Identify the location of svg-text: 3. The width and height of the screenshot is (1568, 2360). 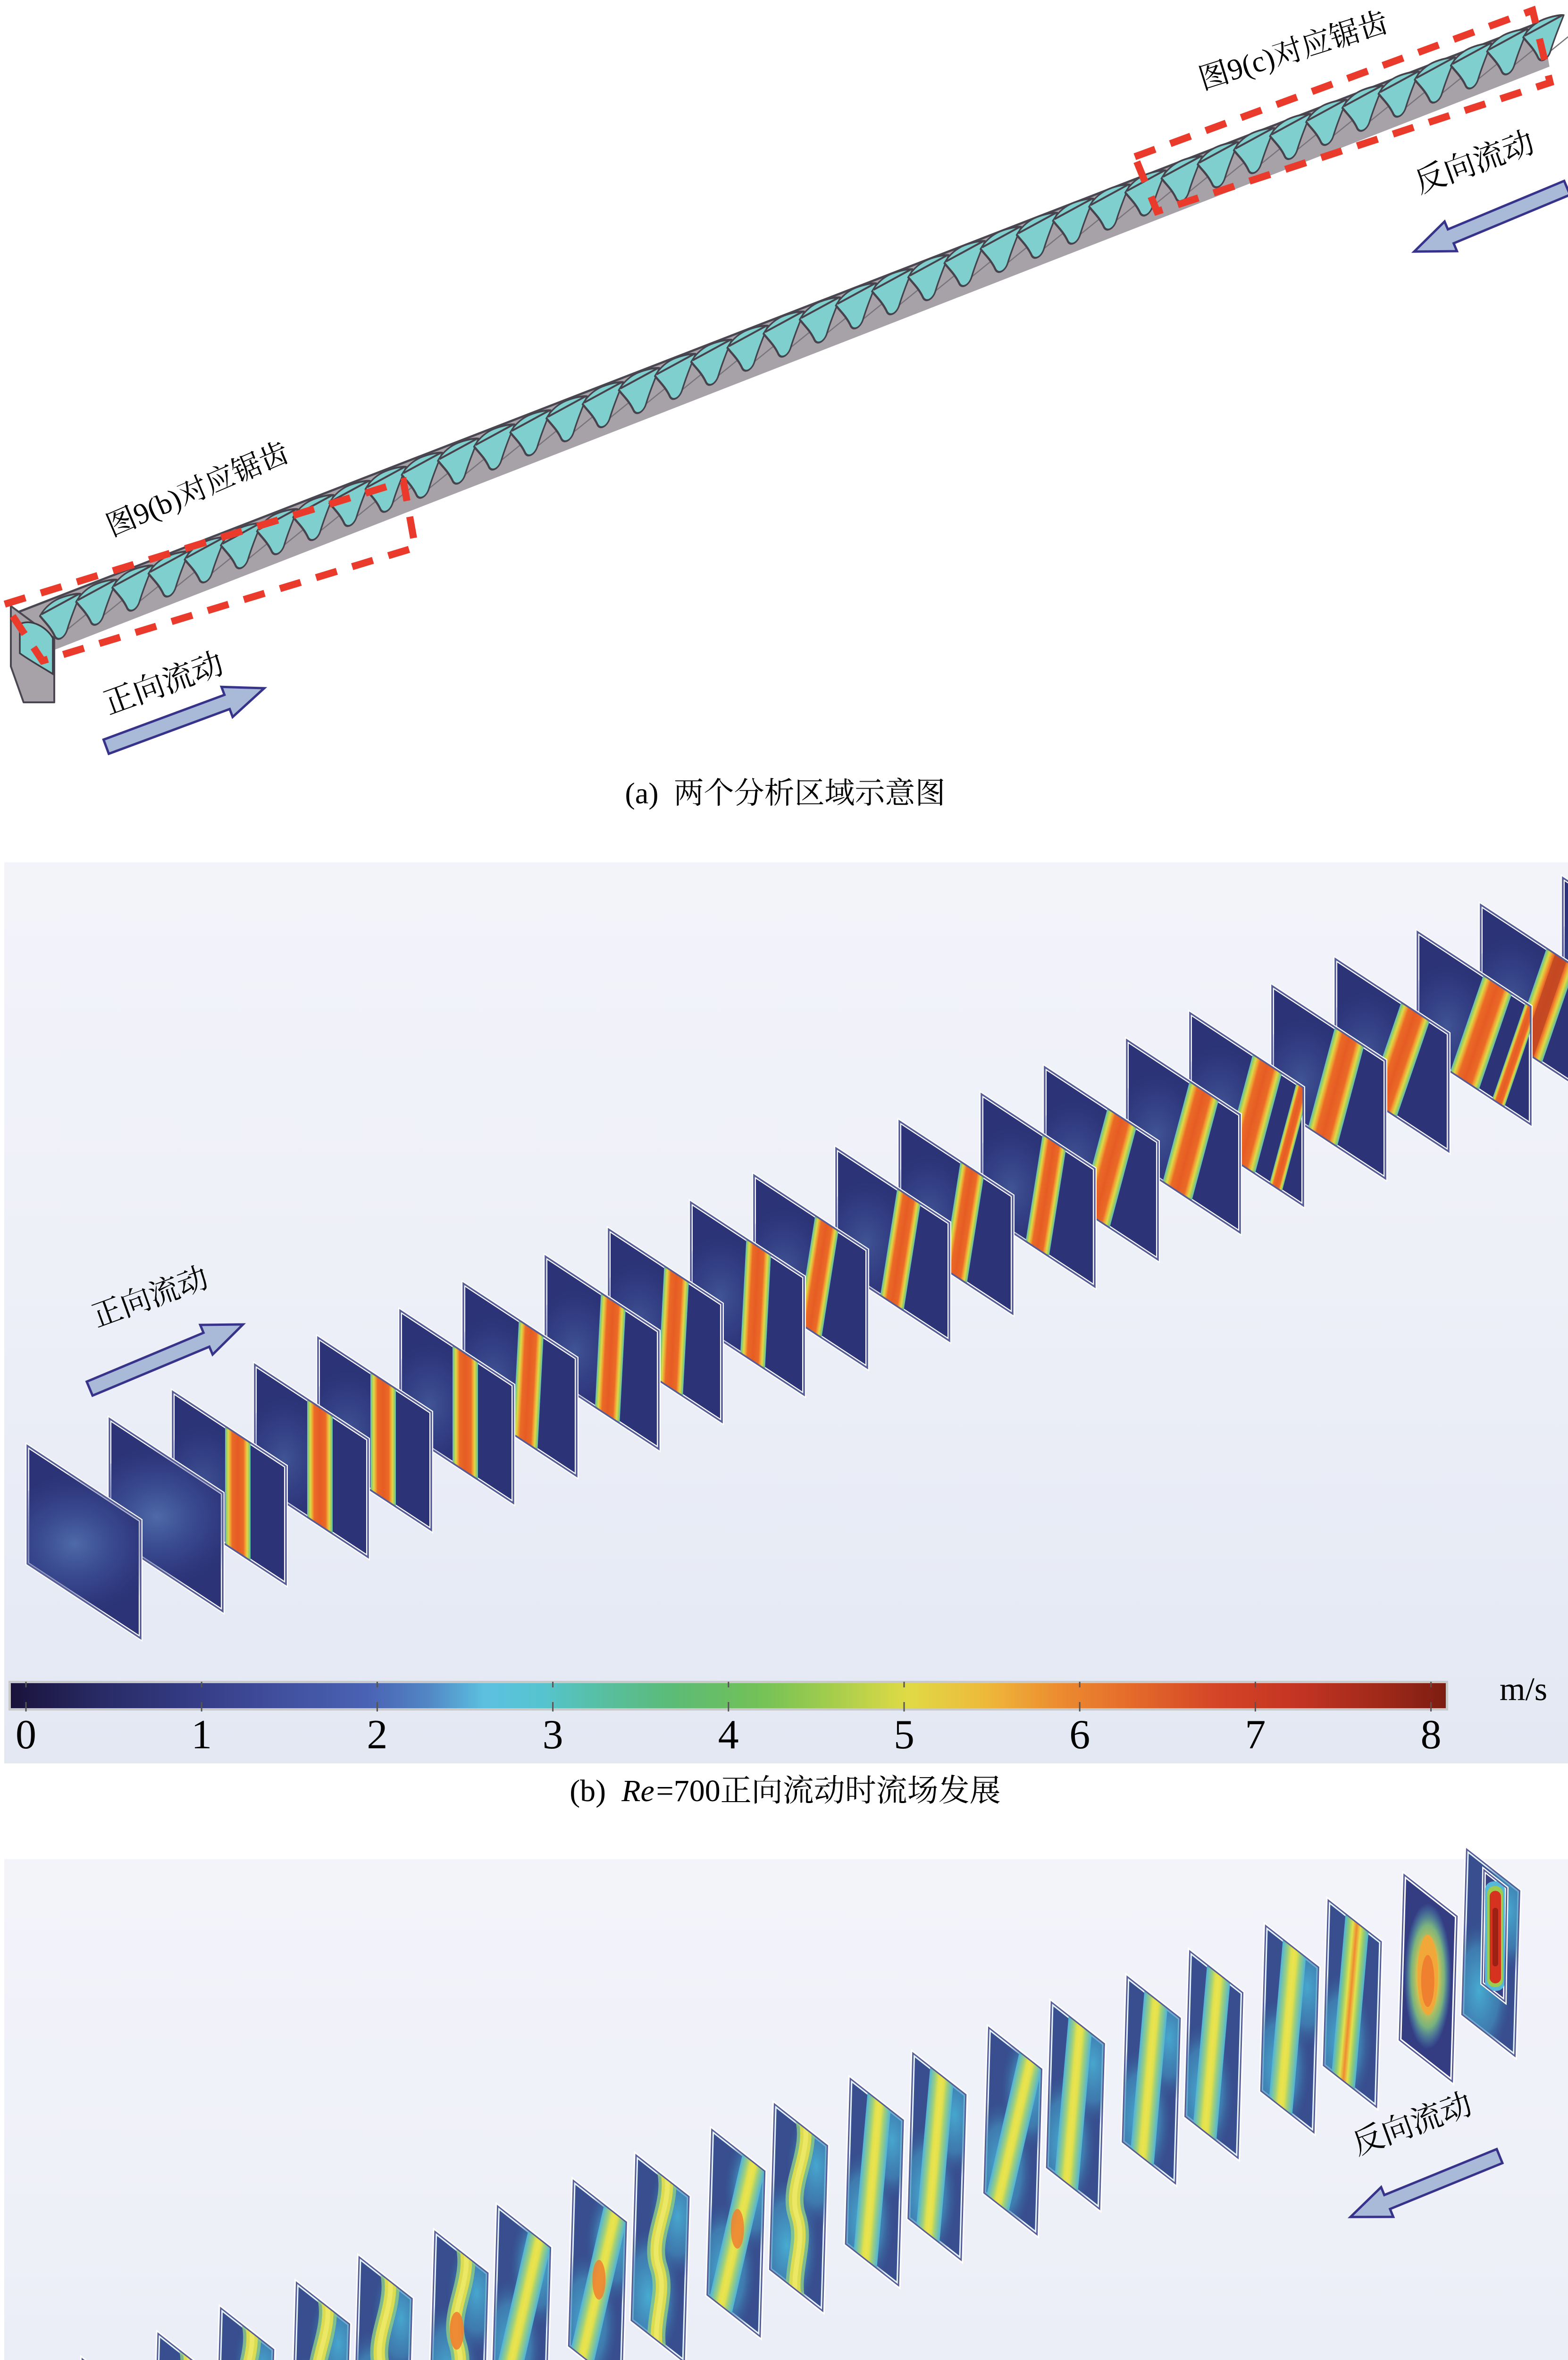
(553, 1735).